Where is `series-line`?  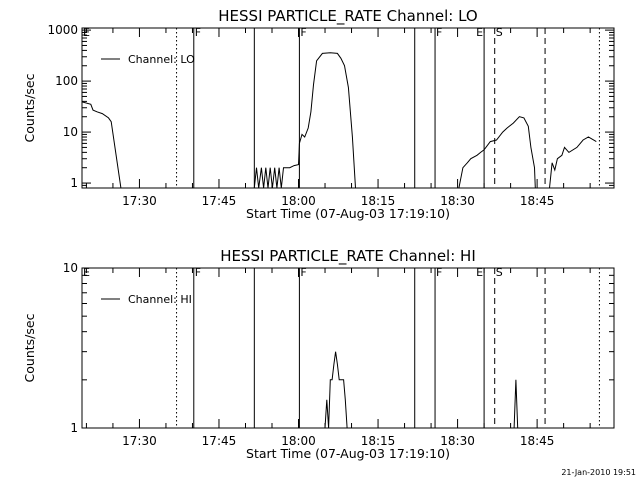 series-line is located at coordinates (421, 389).